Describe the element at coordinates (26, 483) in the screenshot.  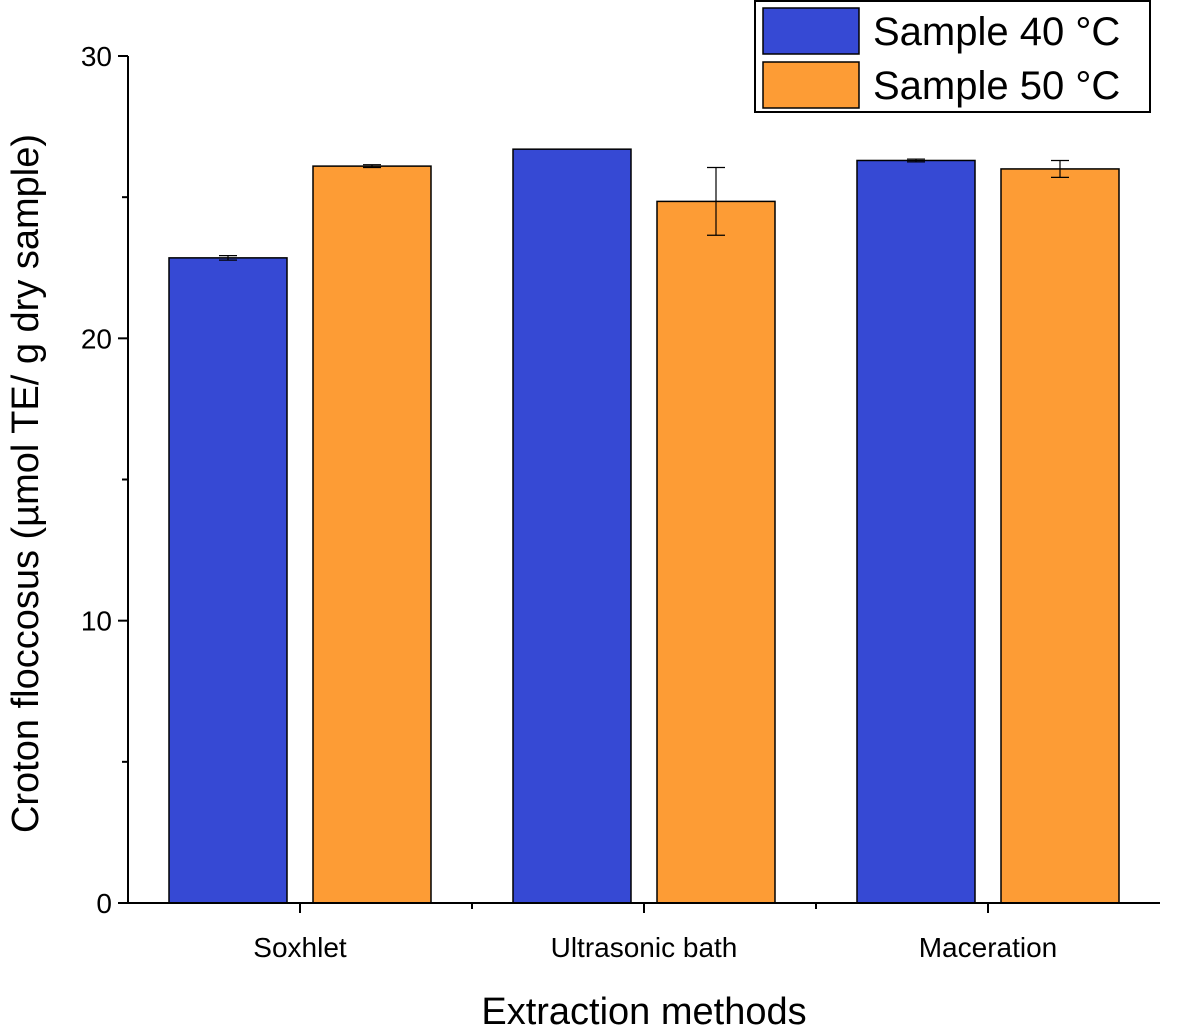
I see `y-axis-title: Croton floccosus (µmol TE/ g dry sample)` at that location.